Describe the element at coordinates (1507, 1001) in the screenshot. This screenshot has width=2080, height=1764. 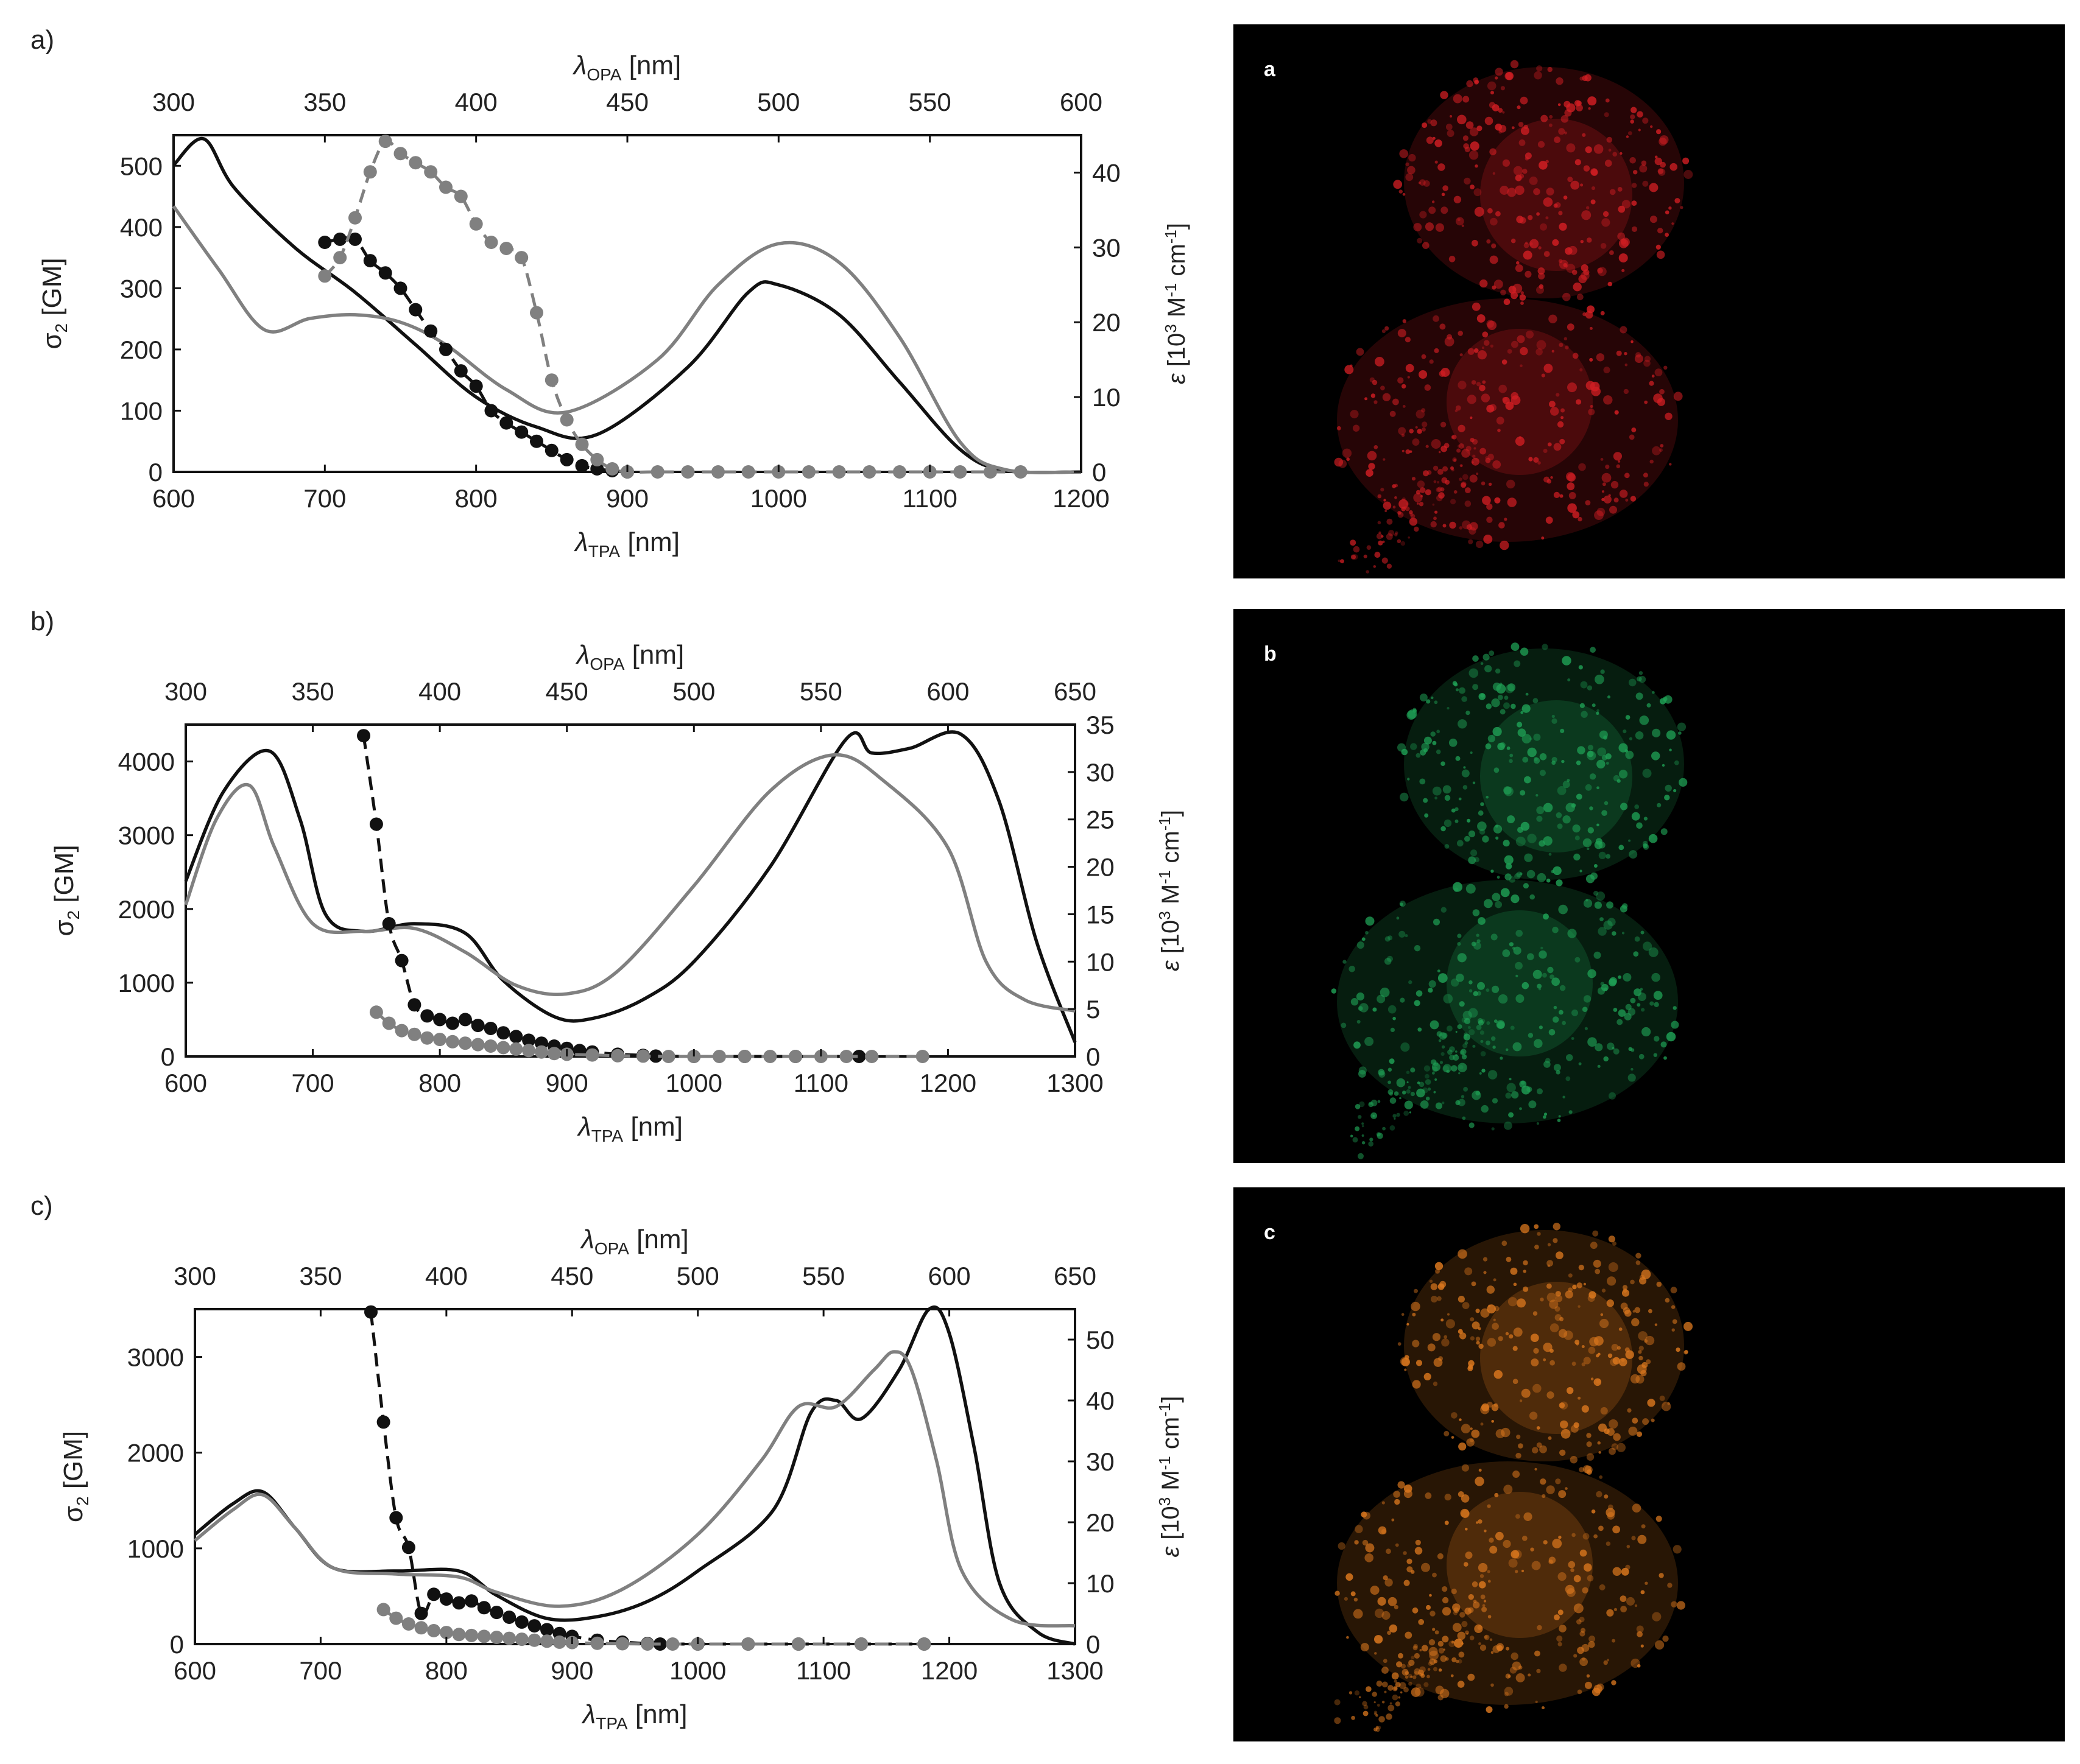
I see `cell-body` at that location.